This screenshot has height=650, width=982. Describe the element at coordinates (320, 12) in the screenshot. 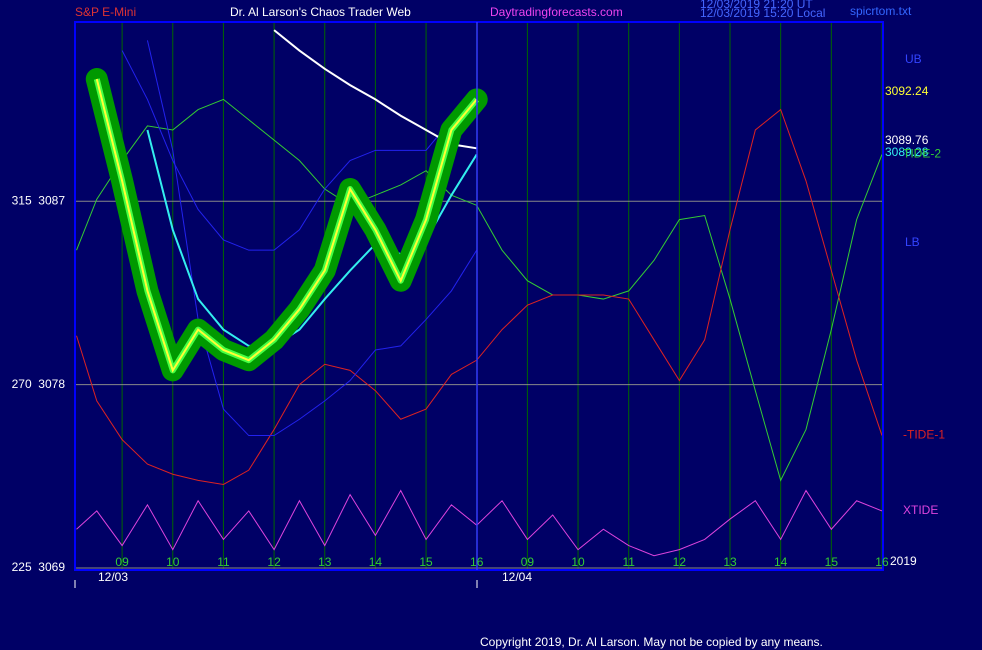

I see `chart-title: Dr. Al Larson's Chaos Trader Web` at that location.